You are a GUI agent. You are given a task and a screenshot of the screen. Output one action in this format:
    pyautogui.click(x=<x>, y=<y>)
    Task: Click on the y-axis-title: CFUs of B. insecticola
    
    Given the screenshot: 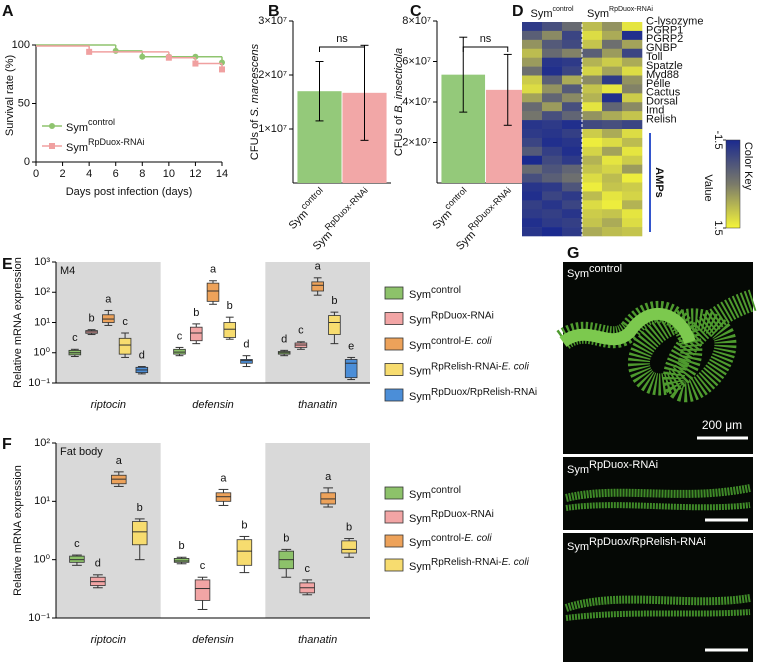 What is the action you would take?
    pyautogui.click(x=399, y=102)
    